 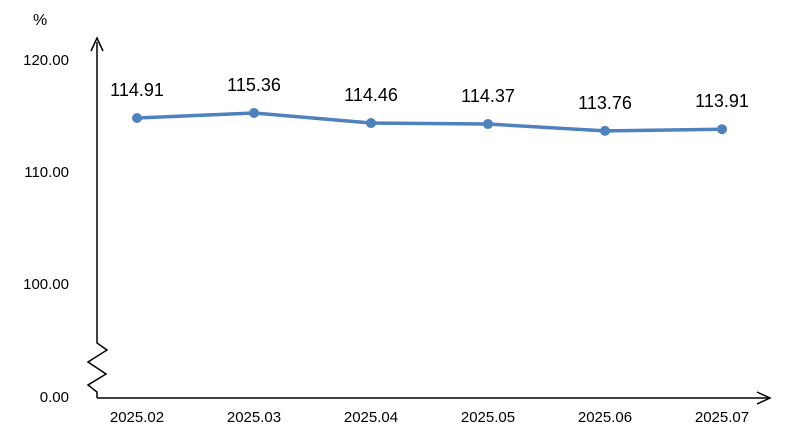 What do you see at coordinates (371, 417) in the screenshot?
I see `x-tick-label: 2025.04` at bounding box center [371, 417].